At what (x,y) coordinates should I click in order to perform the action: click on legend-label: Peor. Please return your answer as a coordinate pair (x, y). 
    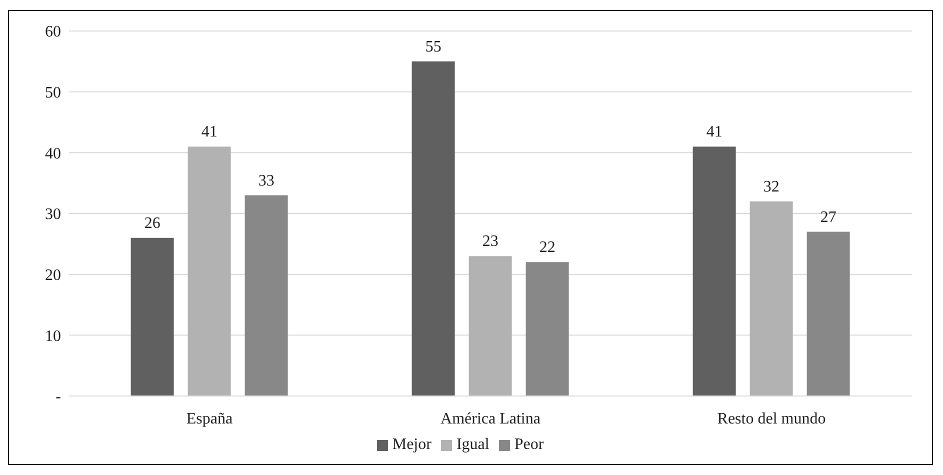
    Looking at the image, I should click on (529, 444).